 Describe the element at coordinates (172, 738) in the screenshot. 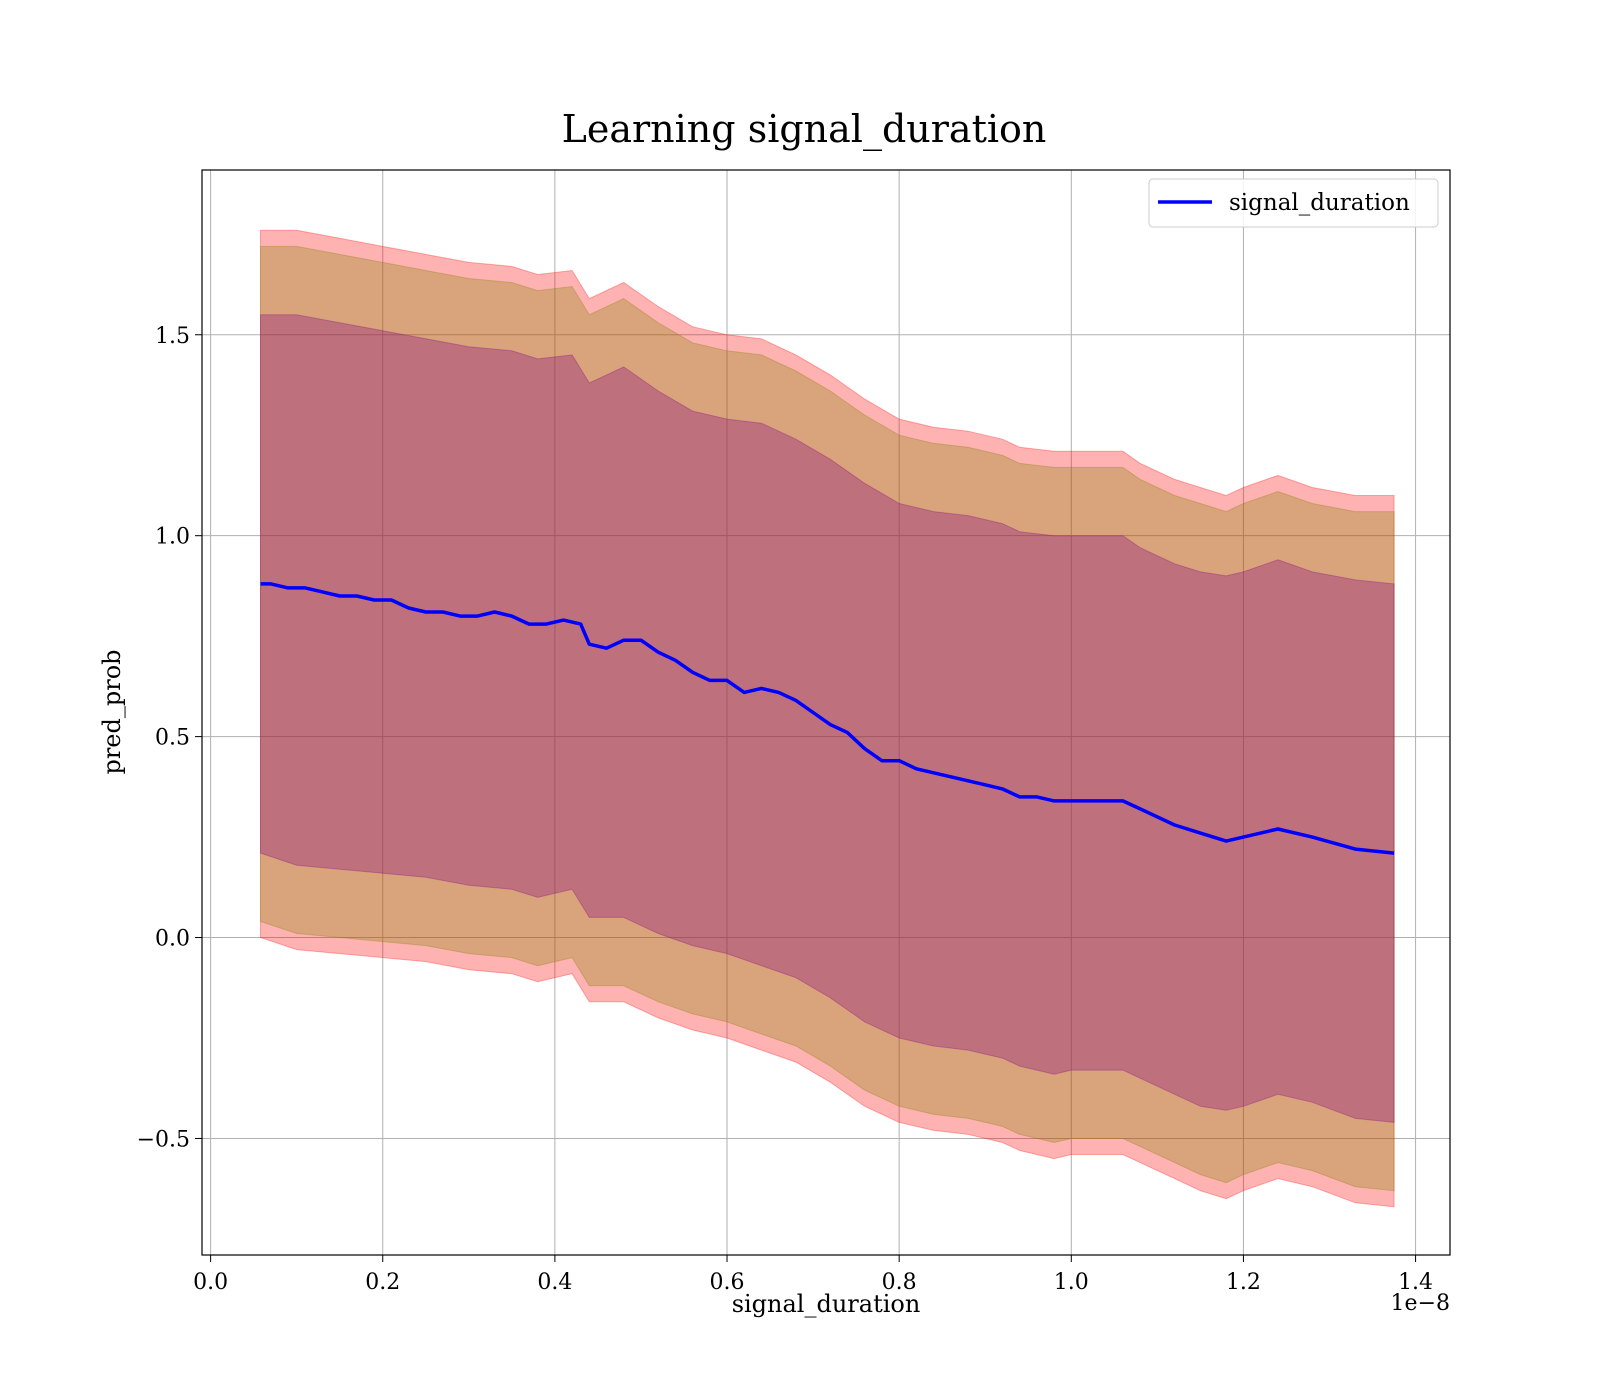

I see `y-tick-label: 0.5` at that location.